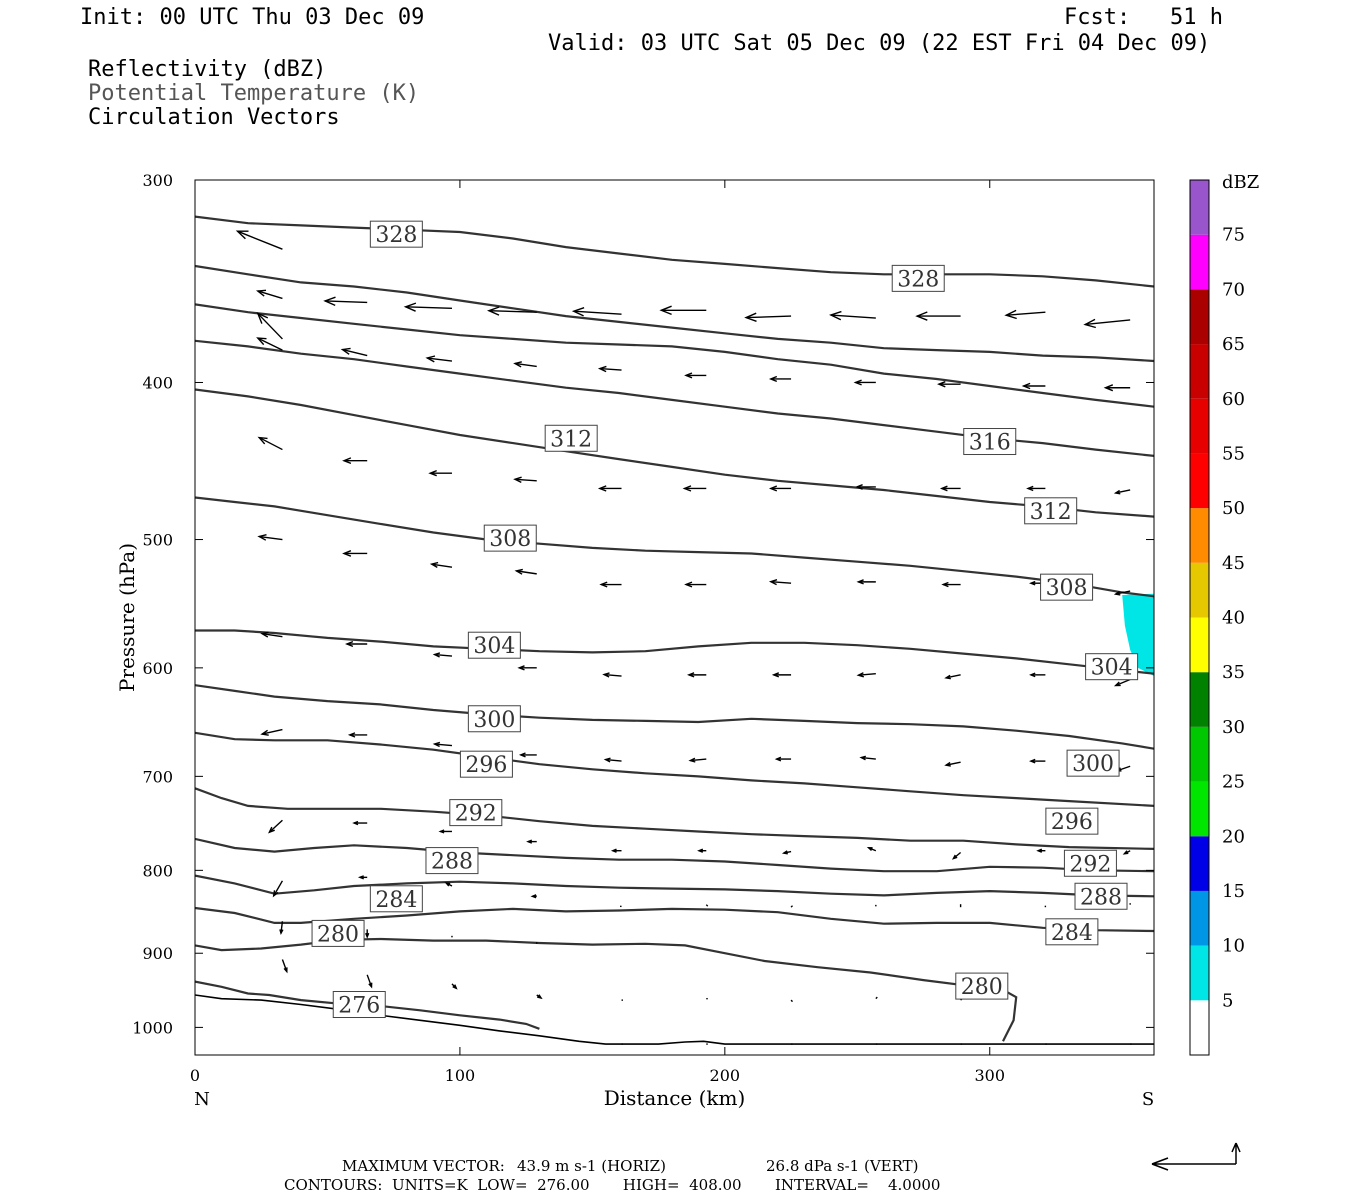  I want to click on colorbar-label: 40, so click(1233, 618).